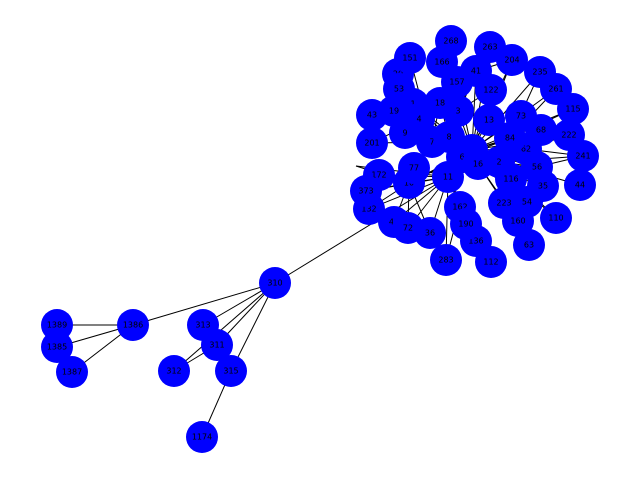  What do you see at coordinates (431, 142) in the screenshot?
I see `node-label: 7` at bounding box center [431, 142].